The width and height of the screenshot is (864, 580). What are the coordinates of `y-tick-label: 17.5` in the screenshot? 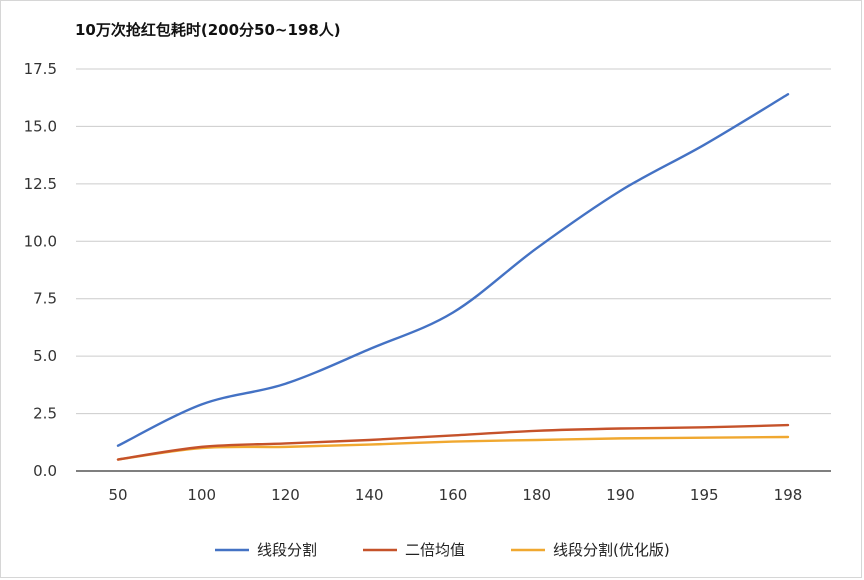 It's located at (40, 69).